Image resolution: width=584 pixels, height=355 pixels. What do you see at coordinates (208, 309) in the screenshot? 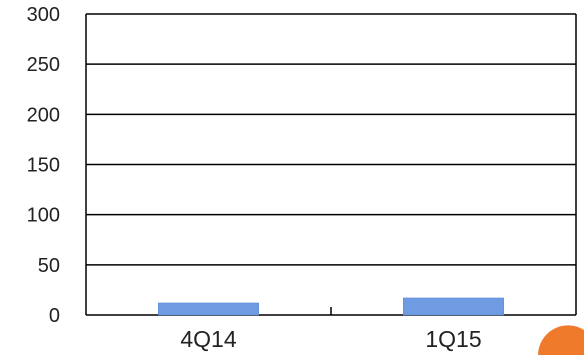
I see `bar-4Q14` at bounding box center [208, 309].